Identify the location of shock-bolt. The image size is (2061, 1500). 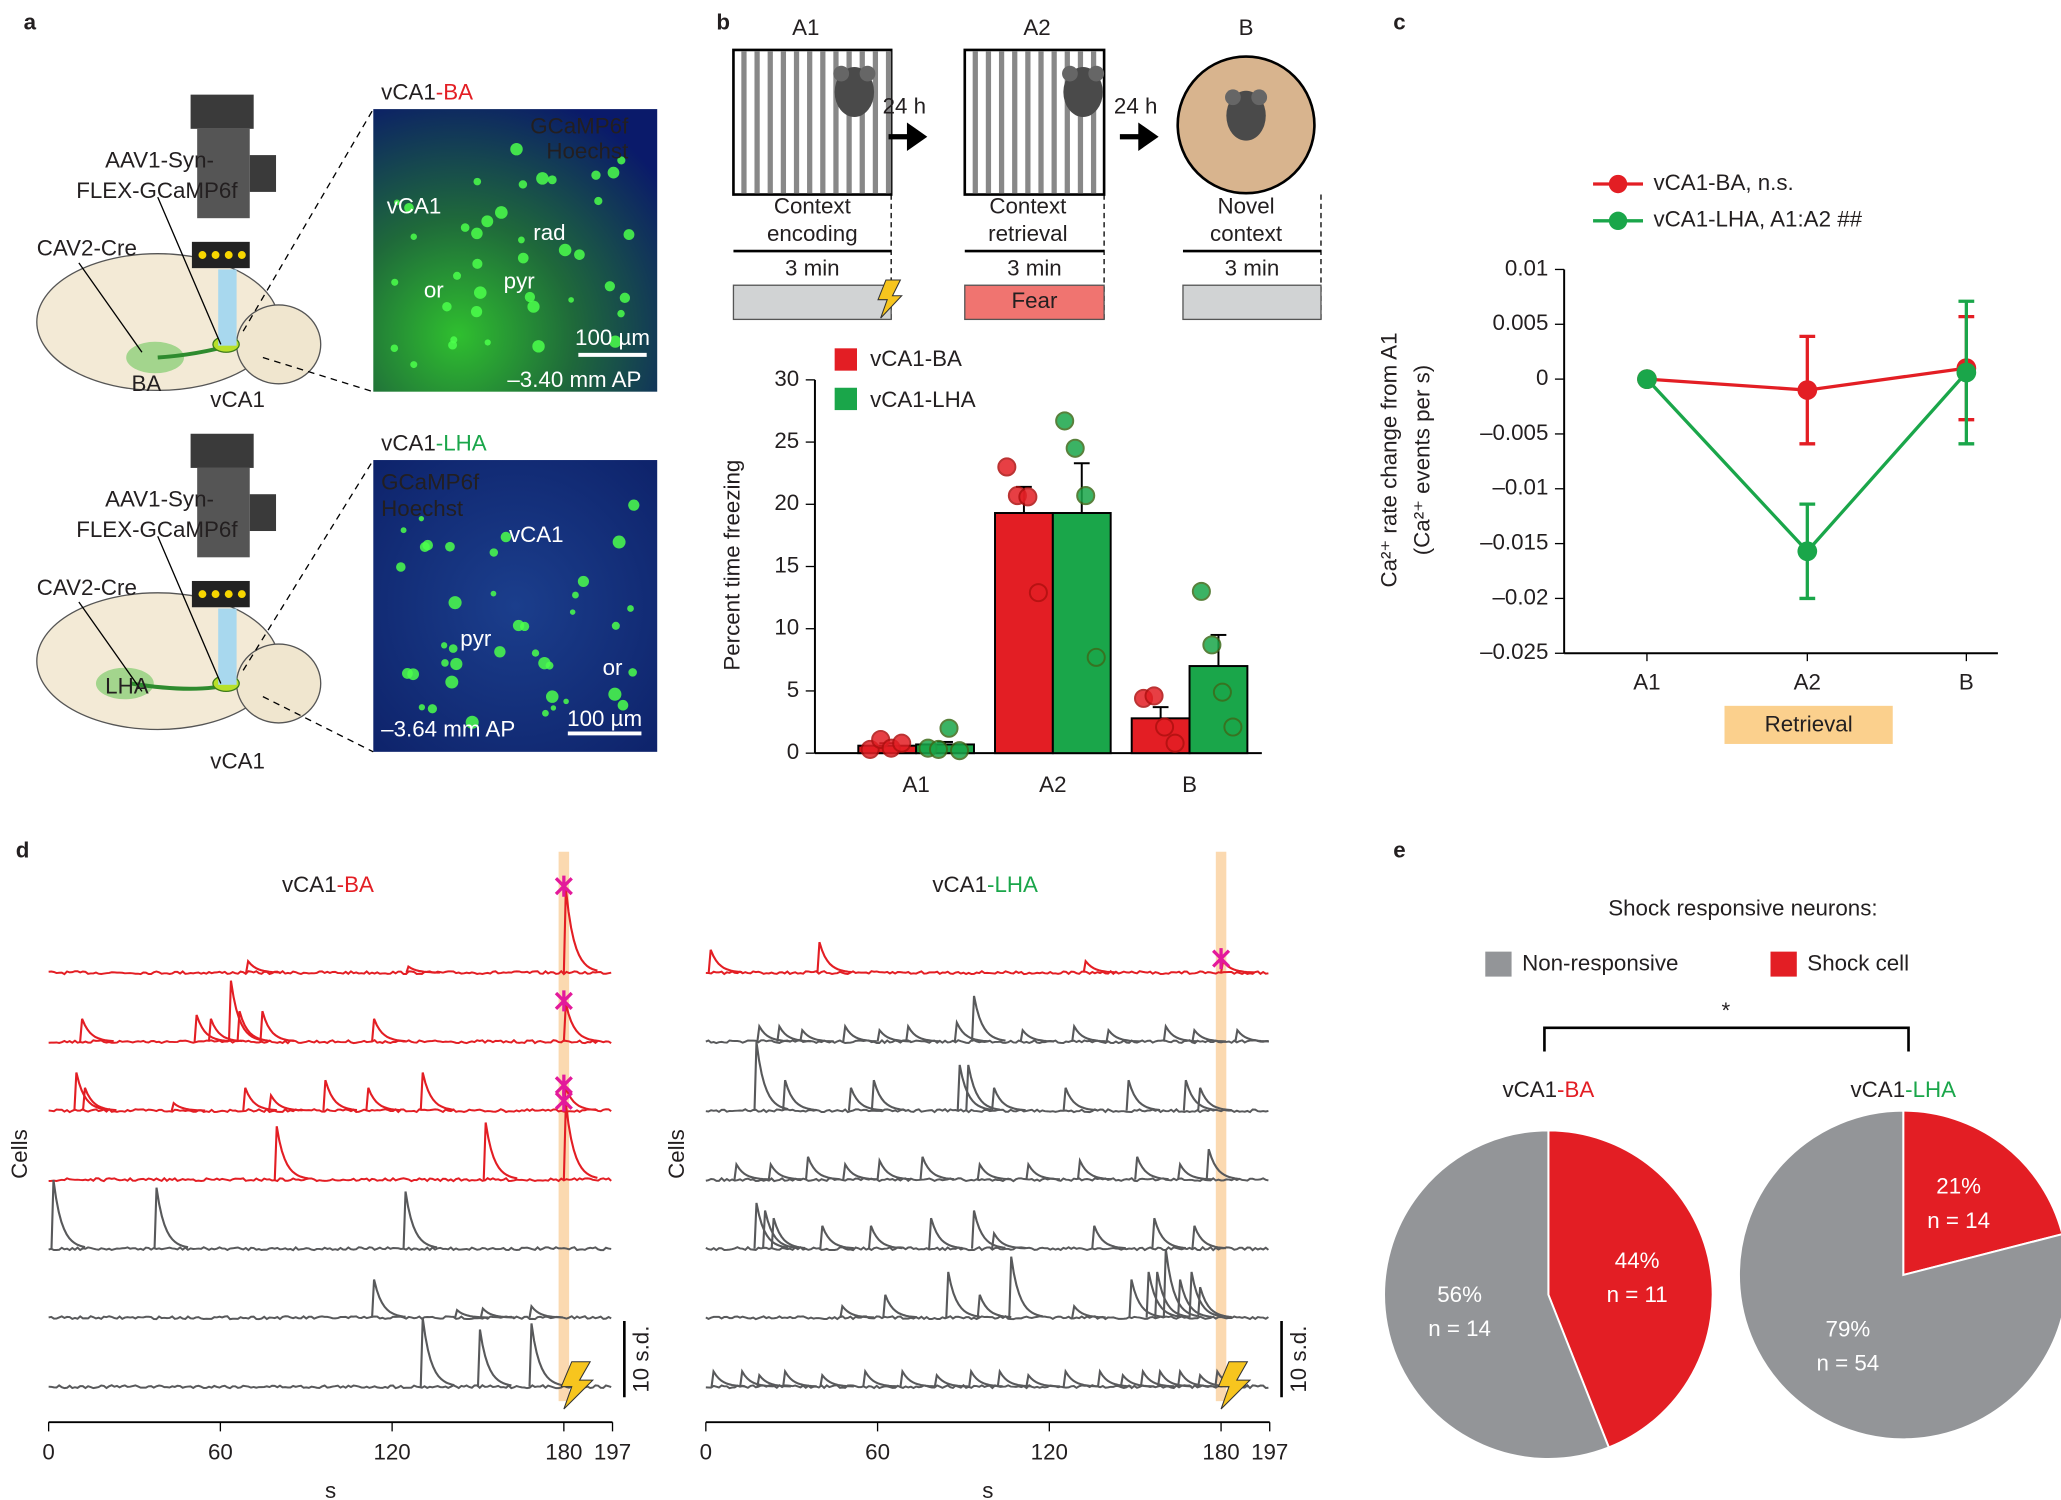
(890, 299).